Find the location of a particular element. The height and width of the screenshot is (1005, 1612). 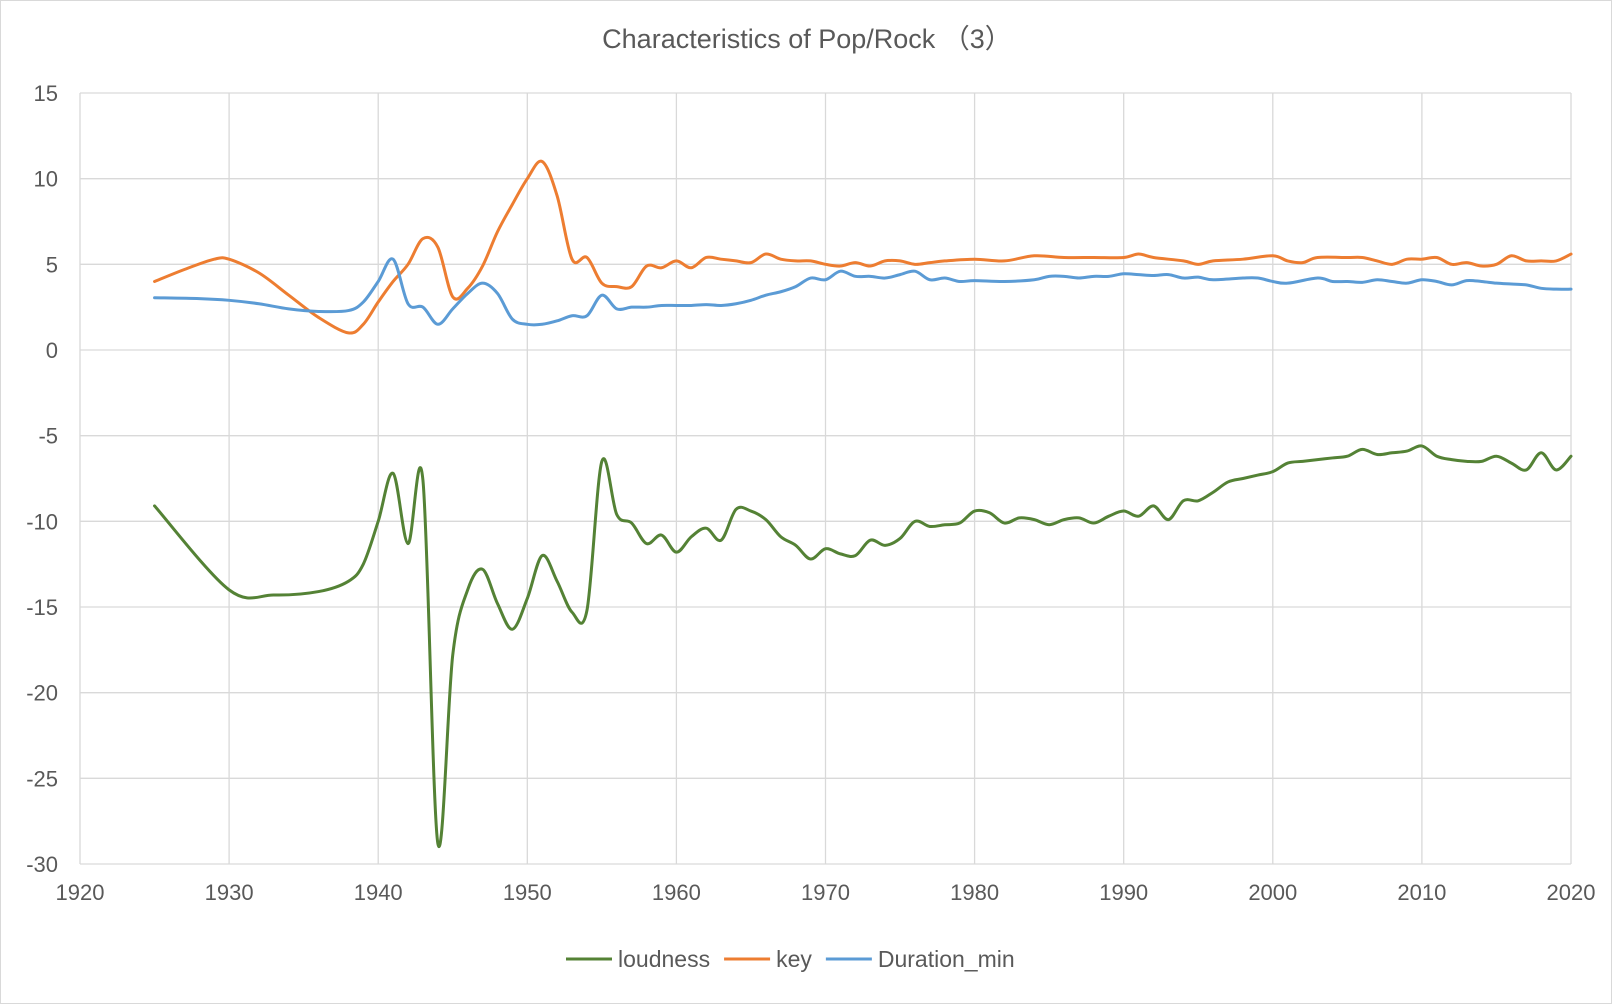

y-tick-label: -30 is located at coordinates (42, 864).